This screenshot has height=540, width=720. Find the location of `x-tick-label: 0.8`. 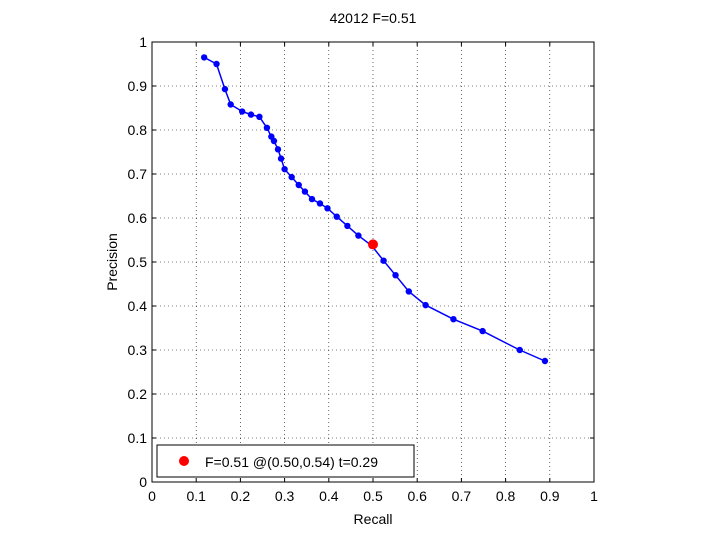

x-tick-label: 0.8 is located at coordinates (506, 496).